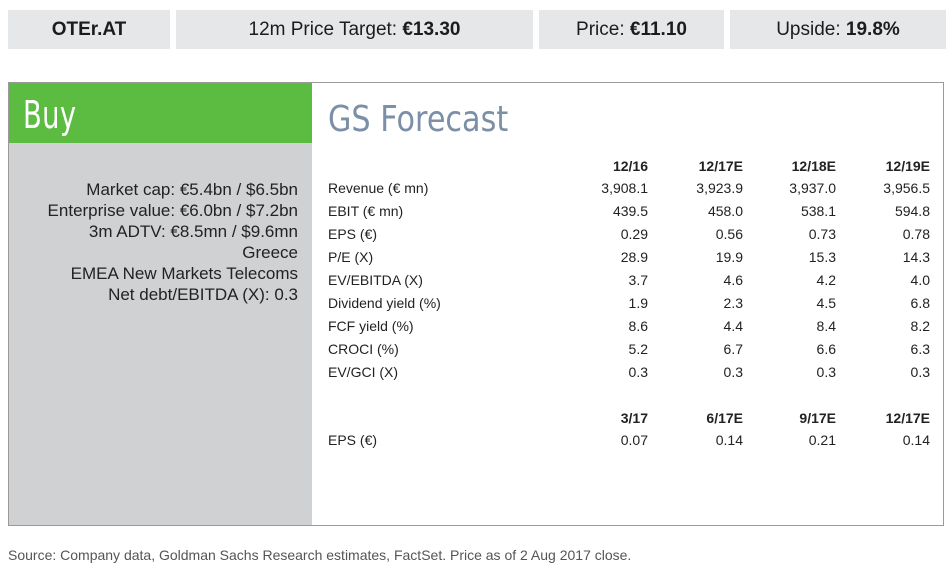  I want to click on country: Greece, so click(270, 252).